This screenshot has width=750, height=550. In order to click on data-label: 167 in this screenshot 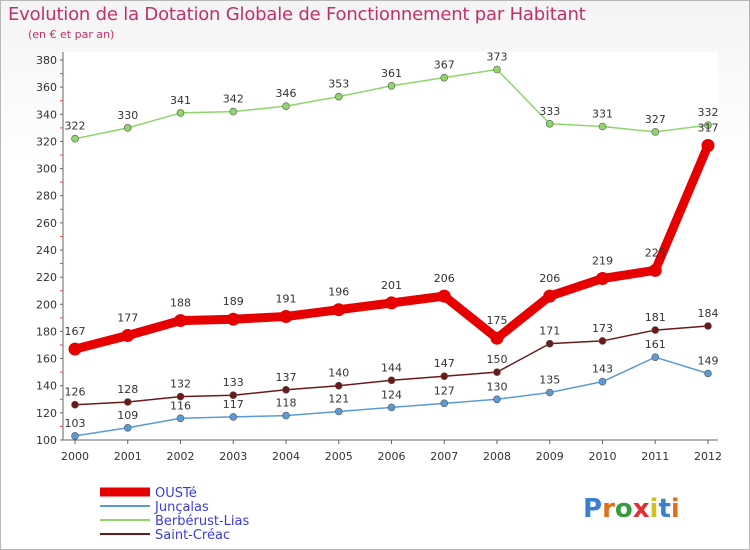, I will do `click(75, 331)`.